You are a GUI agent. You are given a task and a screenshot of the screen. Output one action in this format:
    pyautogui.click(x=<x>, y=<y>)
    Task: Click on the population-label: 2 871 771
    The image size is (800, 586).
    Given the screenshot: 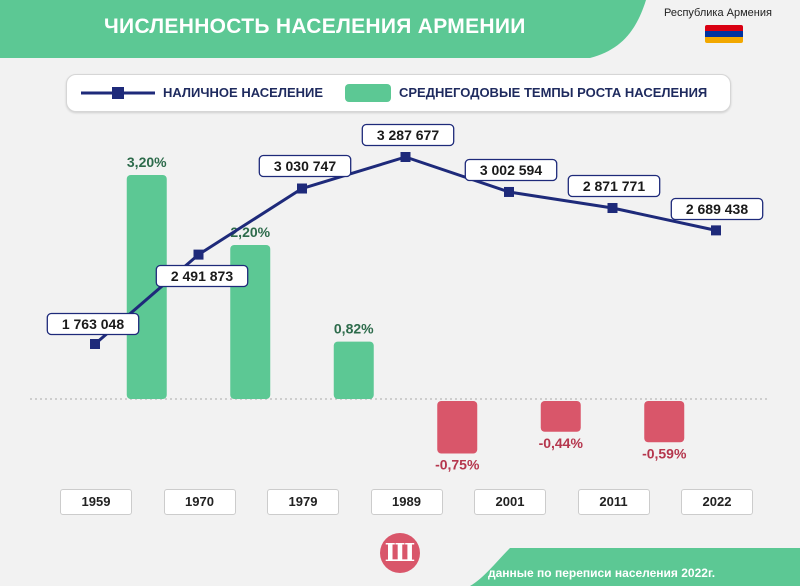 What is the action you would take?
    pyautogui.click(x=614, y=186)
    